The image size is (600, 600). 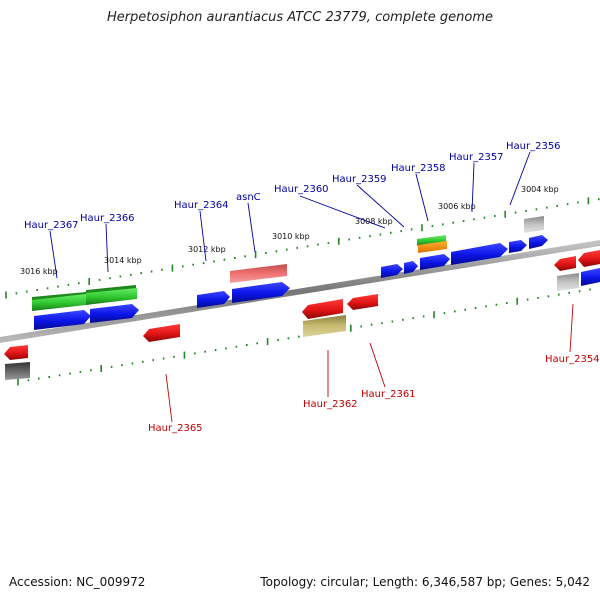 What do you see at coordinates (291, 236) in the screenshot?
I see `ruler-label: 3010 kbp` at bounding box center [291, 236].